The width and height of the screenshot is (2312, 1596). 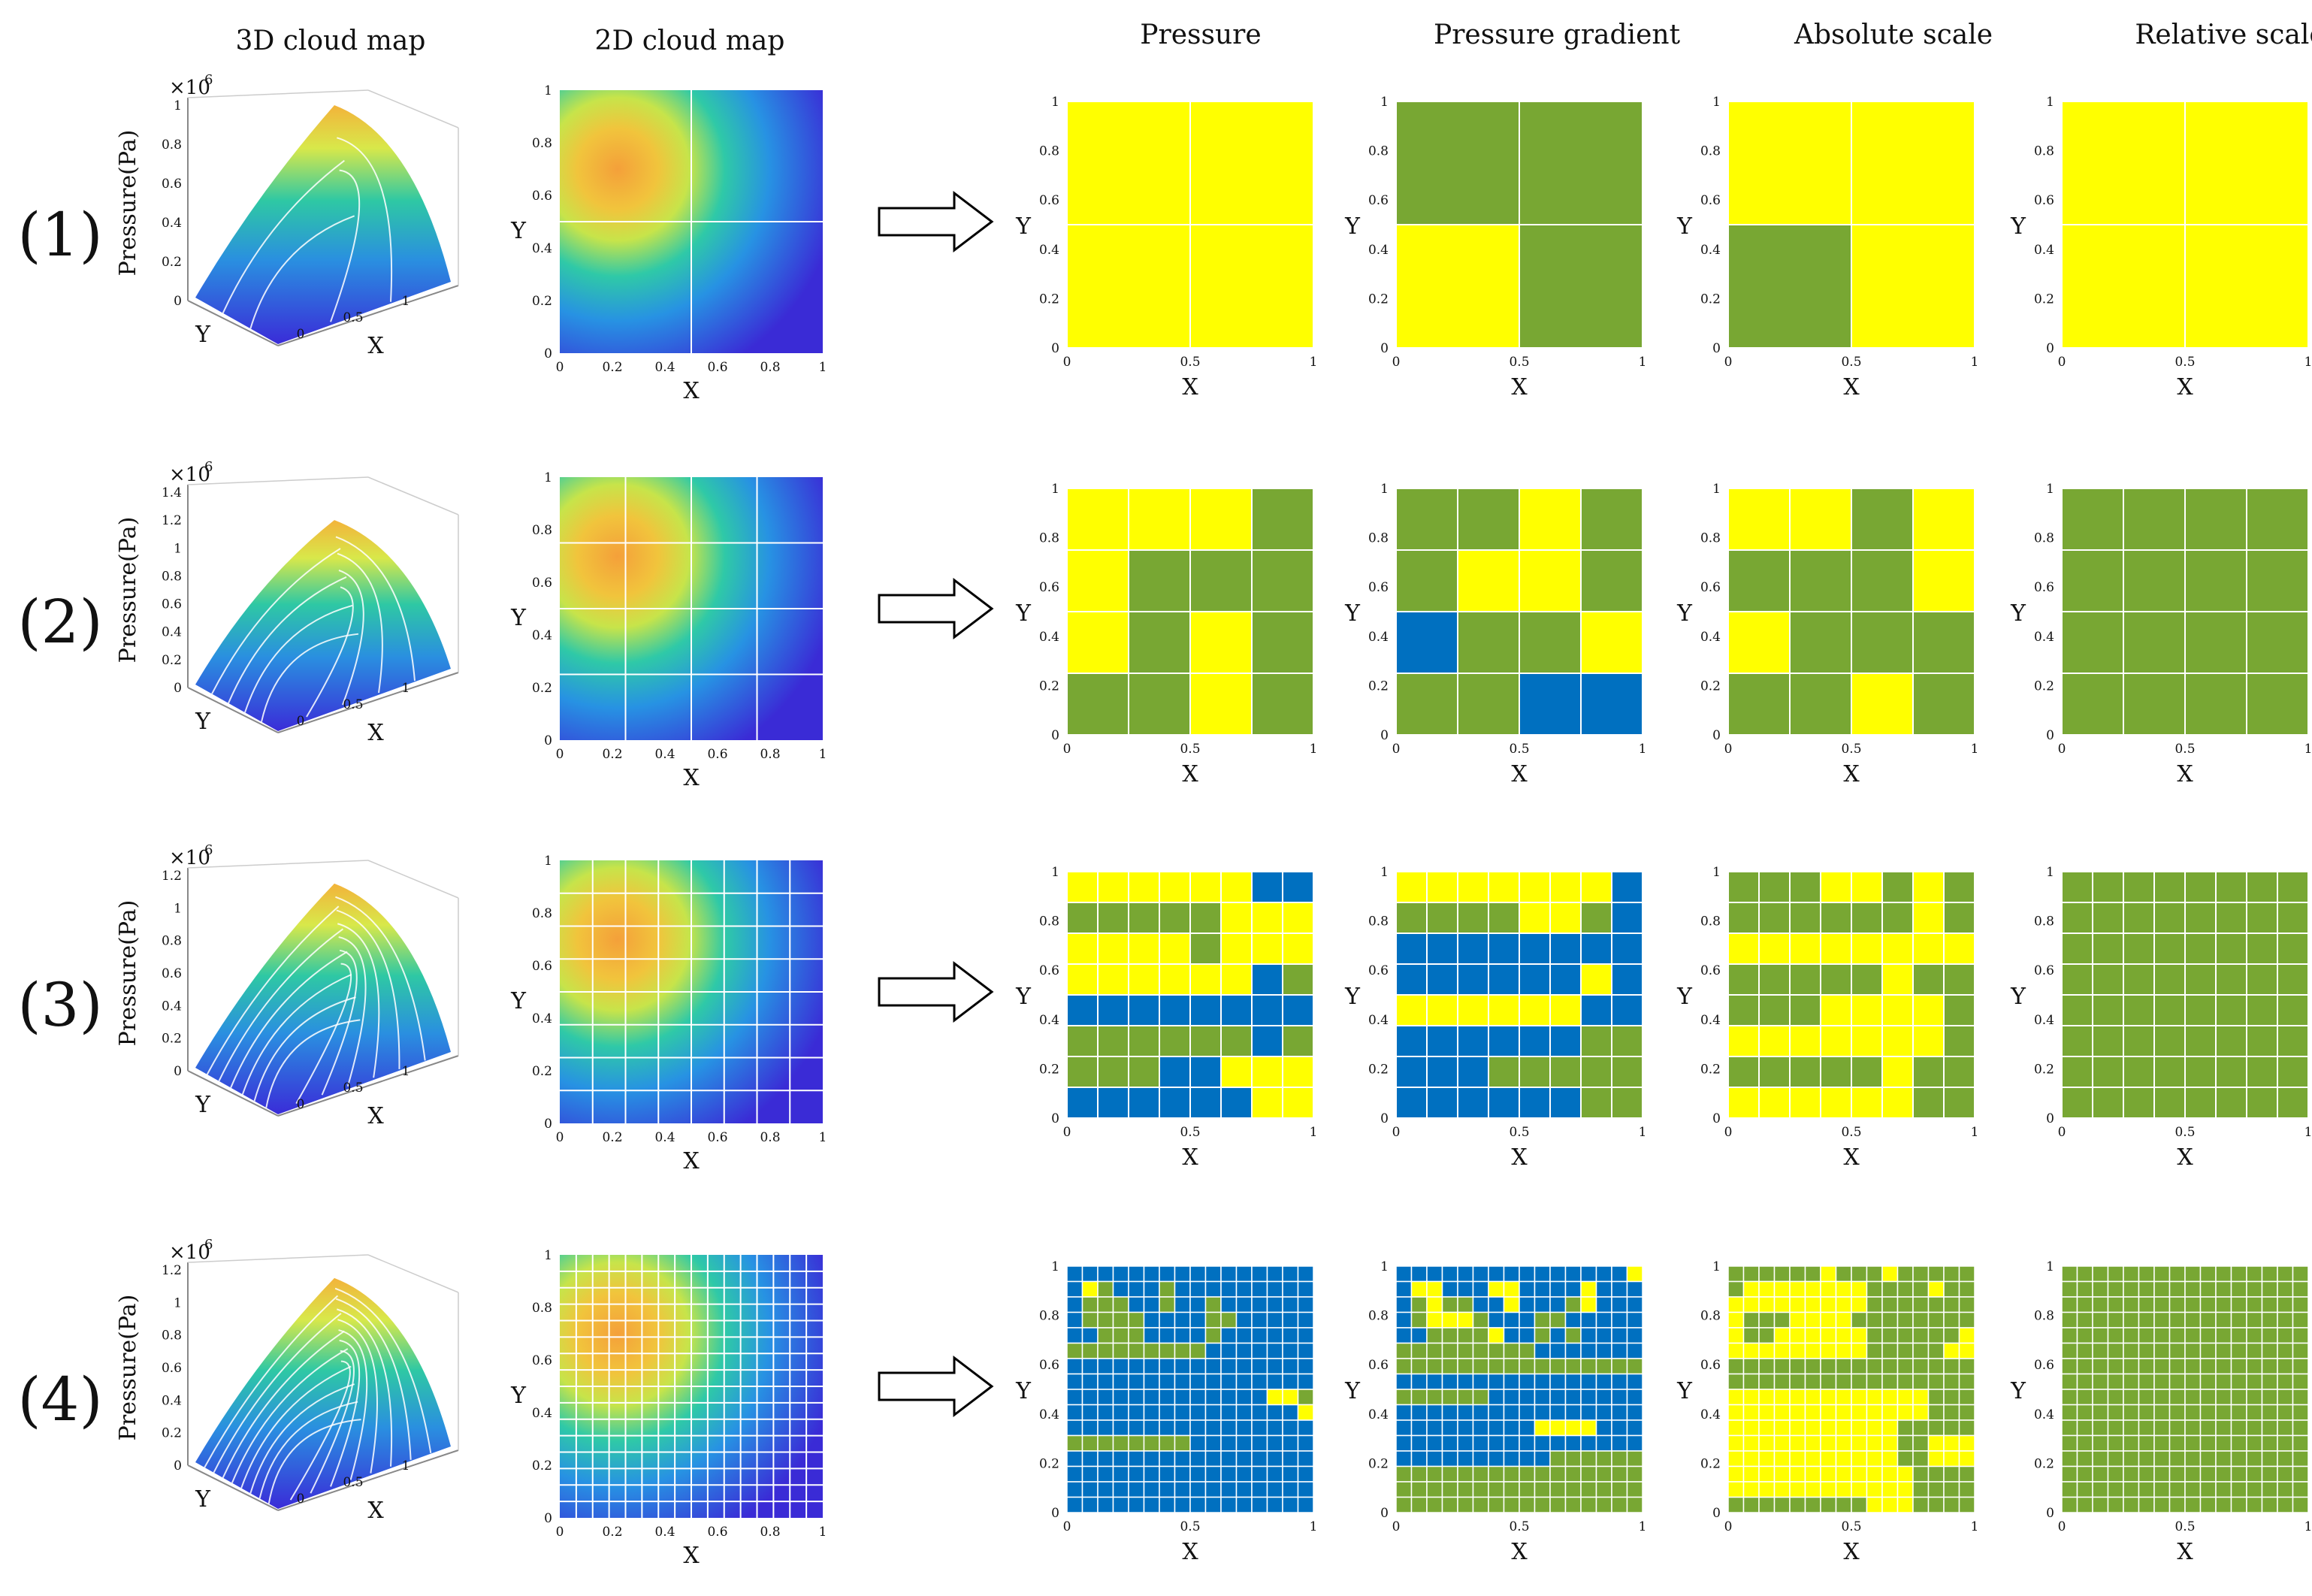 What do you see at coordinates (823, 1532) in the screenshot?
I see `map-x-tick: 1` at bounding box center [823, 1532].